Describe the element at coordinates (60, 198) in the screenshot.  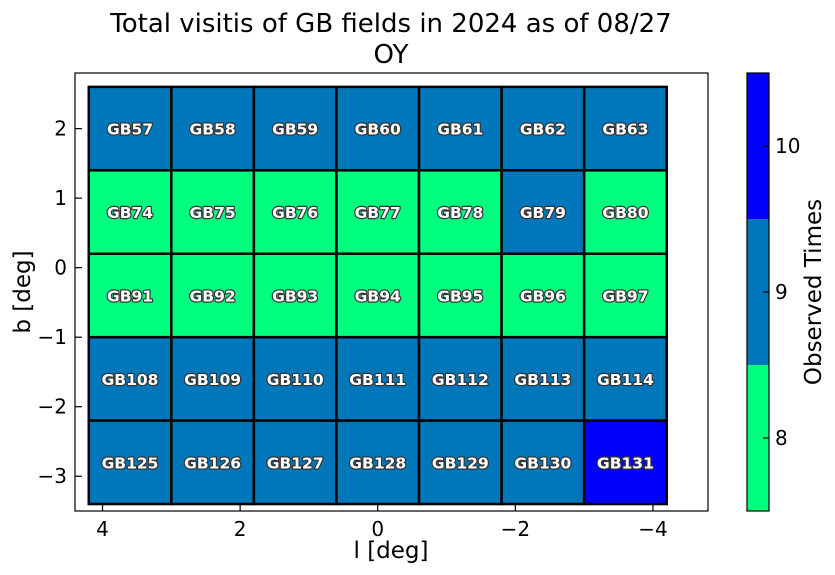
I see `y-tick-label: 1` at that location.